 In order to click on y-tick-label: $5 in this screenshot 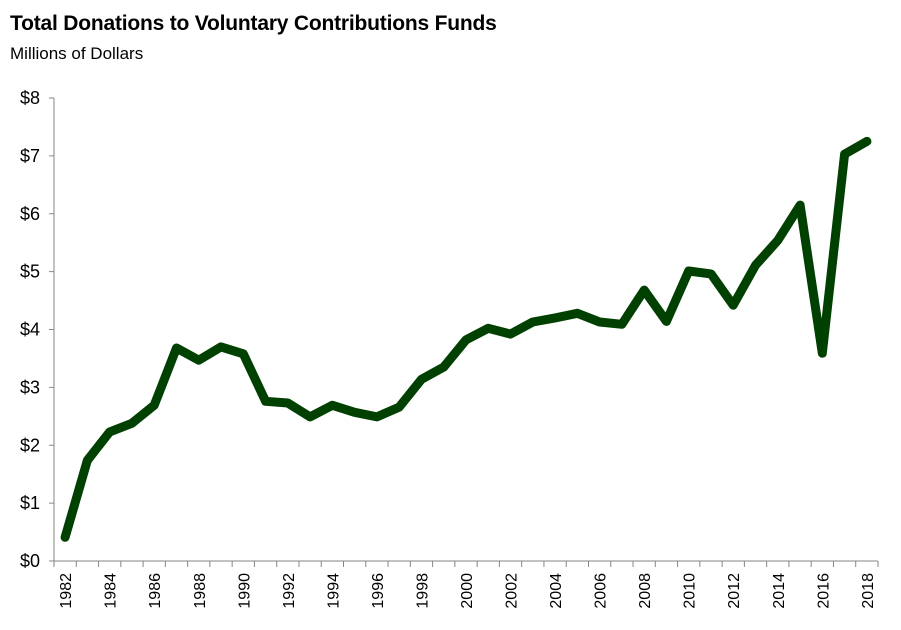, I will do `click(30, 272)`.